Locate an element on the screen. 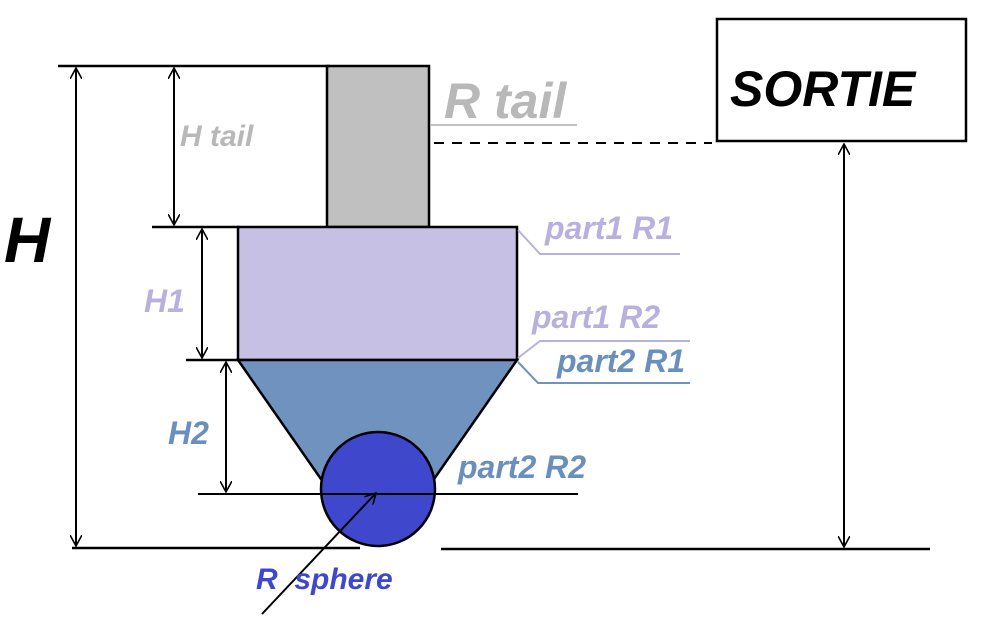 The width and height of the screenshot is (1002, 627). H1-label: H1 is located at coordinates (164, 301).